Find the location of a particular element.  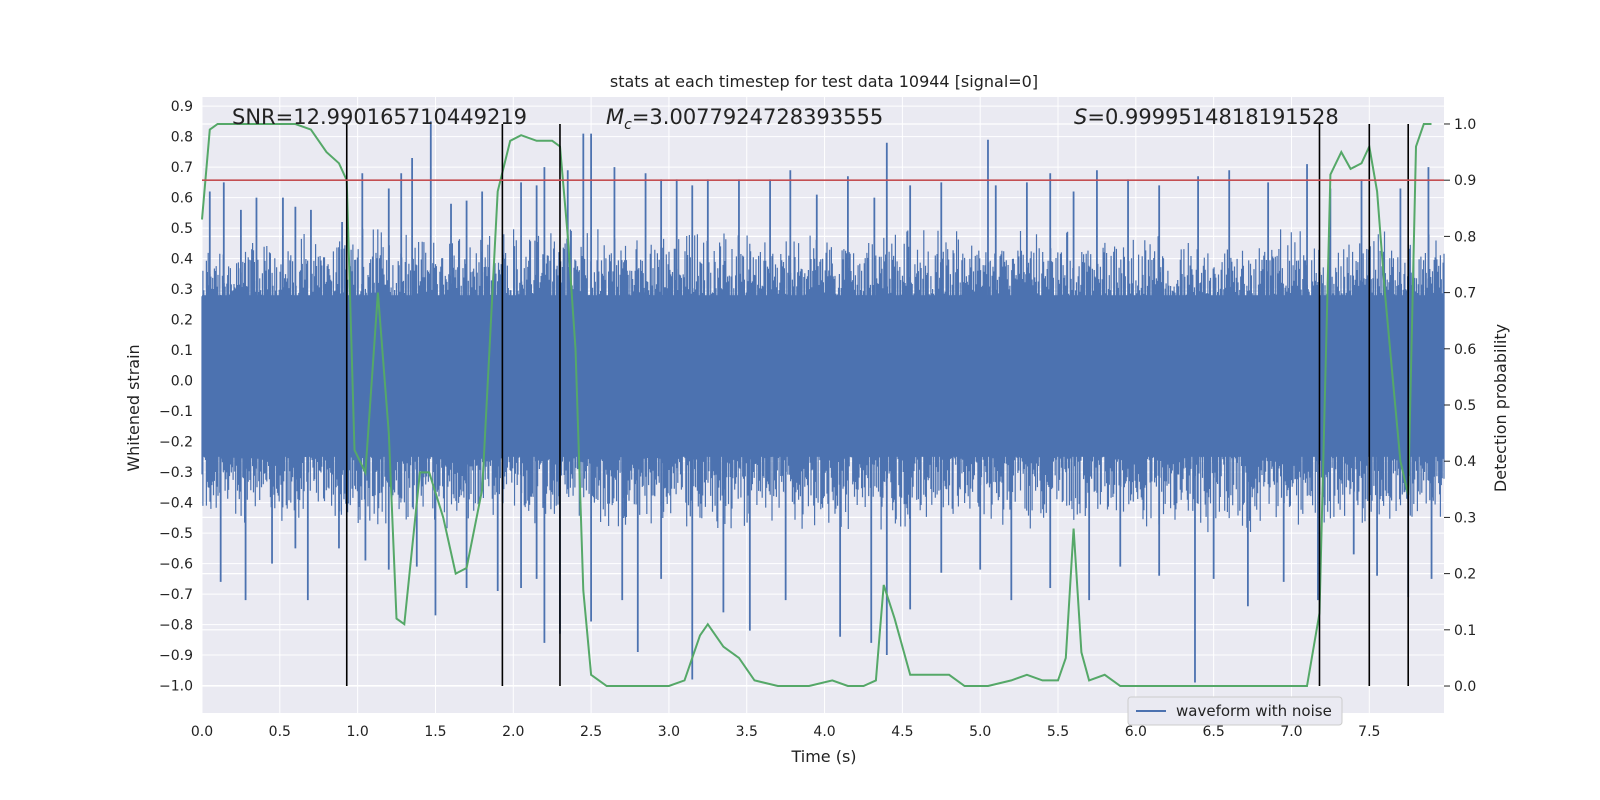

legend-box is located at coordinates (1235, 711).